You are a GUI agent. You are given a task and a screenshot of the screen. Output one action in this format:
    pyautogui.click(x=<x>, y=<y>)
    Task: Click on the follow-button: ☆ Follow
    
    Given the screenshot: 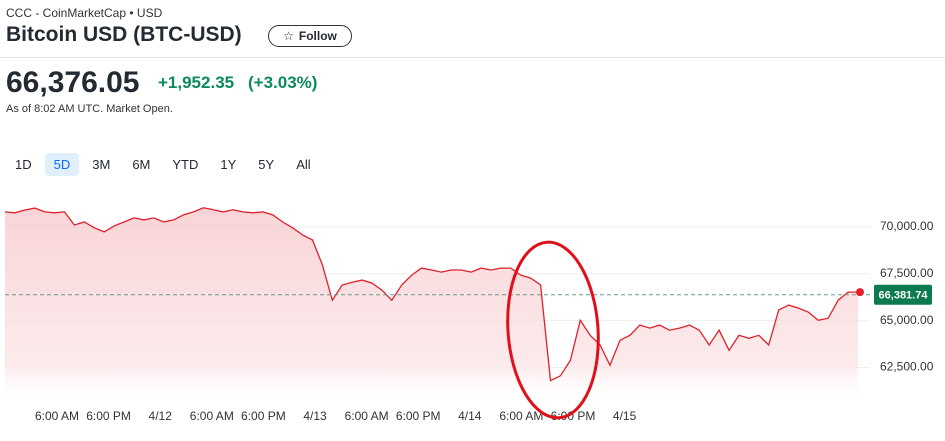 What is the action you would take?
    pyautogui.click(x=310, y=36)
    